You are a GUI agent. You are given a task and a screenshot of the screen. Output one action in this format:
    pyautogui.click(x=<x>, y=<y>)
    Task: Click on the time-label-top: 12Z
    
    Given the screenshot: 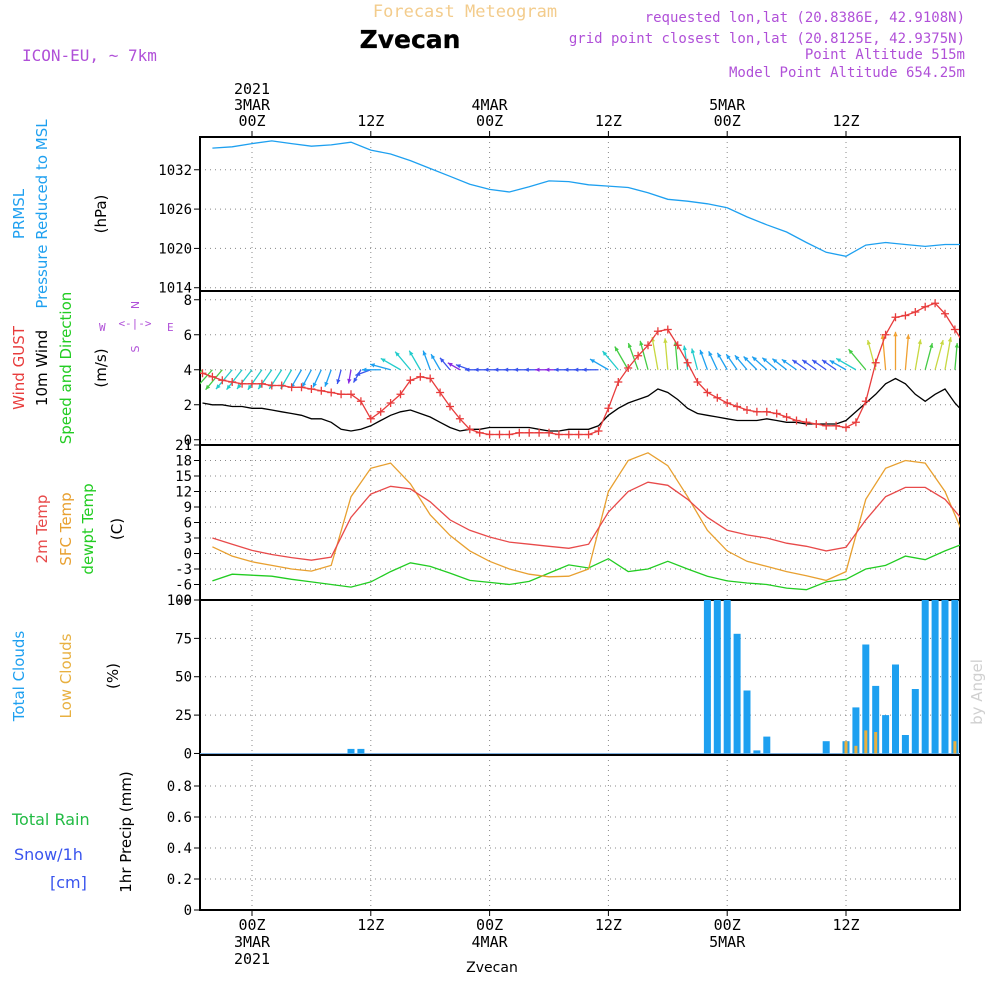 What is the action you would take?
    pyautogui.click(x=370, y=121)
    